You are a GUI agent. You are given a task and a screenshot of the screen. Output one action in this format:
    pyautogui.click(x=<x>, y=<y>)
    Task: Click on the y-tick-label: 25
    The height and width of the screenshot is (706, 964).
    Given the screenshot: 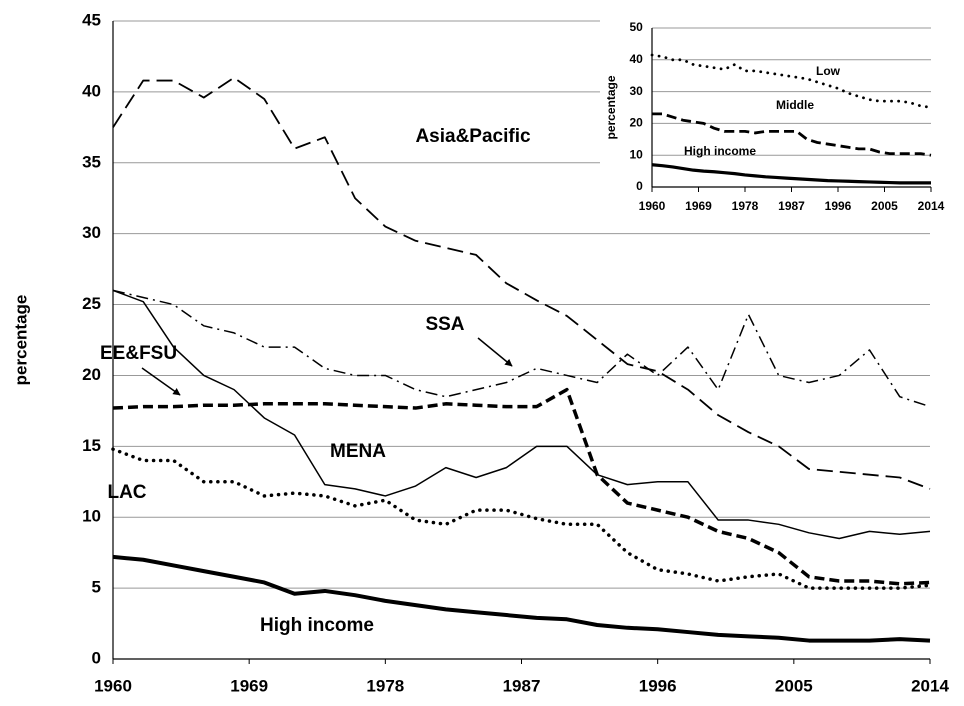 What is the action you would take?
    pyautogui.click(x=91, y=303)
    